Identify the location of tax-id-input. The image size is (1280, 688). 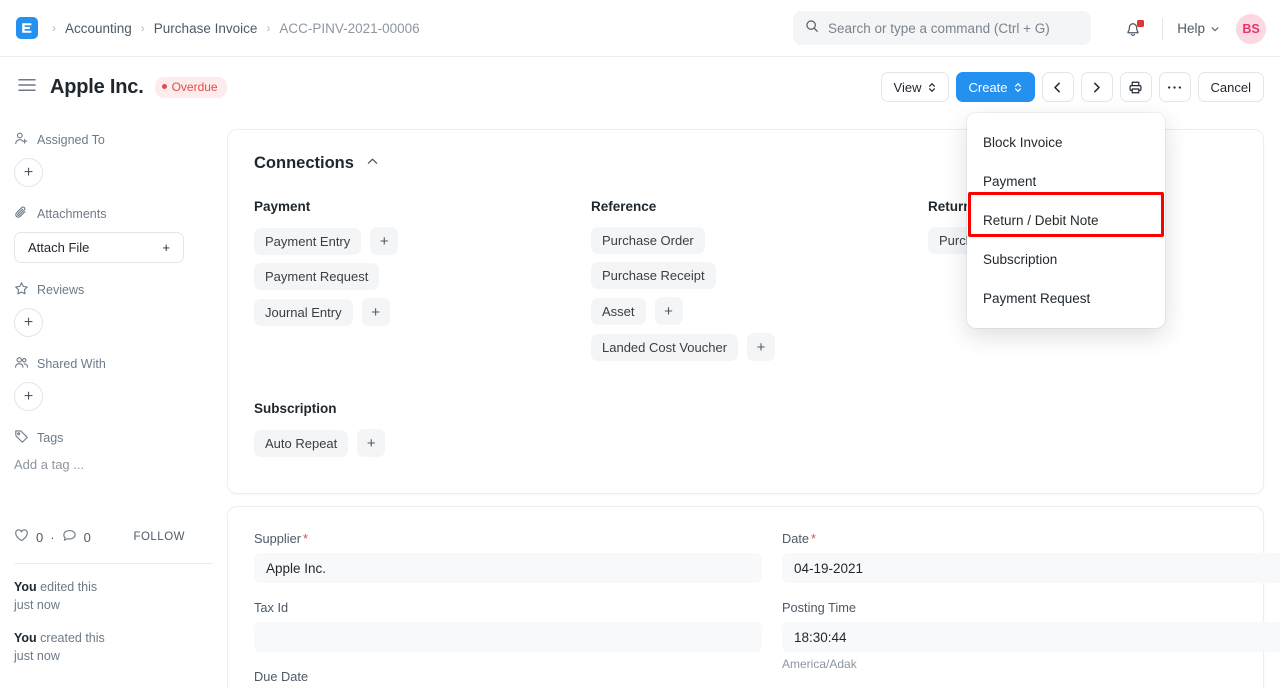
(508, 637).